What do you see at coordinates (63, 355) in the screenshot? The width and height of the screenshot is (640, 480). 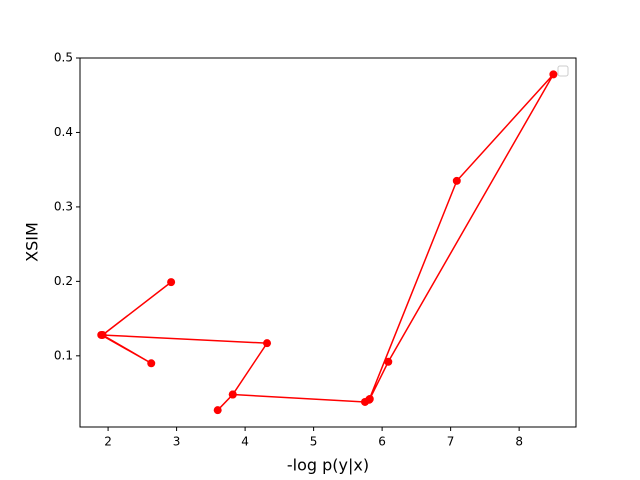 I see `y-tick-label: 0.1` at bounding box center [63, 355].